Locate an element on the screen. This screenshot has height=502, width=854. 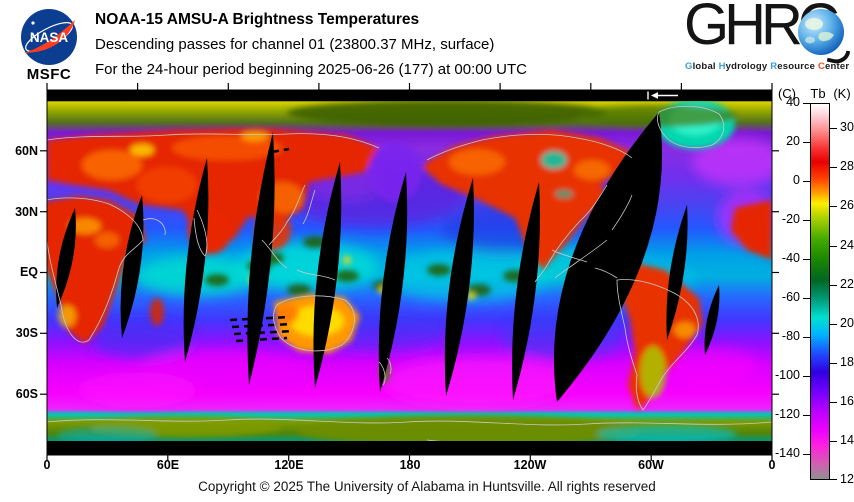
nasa-logo: NASA MSFC is located at coordinates (49, 44).